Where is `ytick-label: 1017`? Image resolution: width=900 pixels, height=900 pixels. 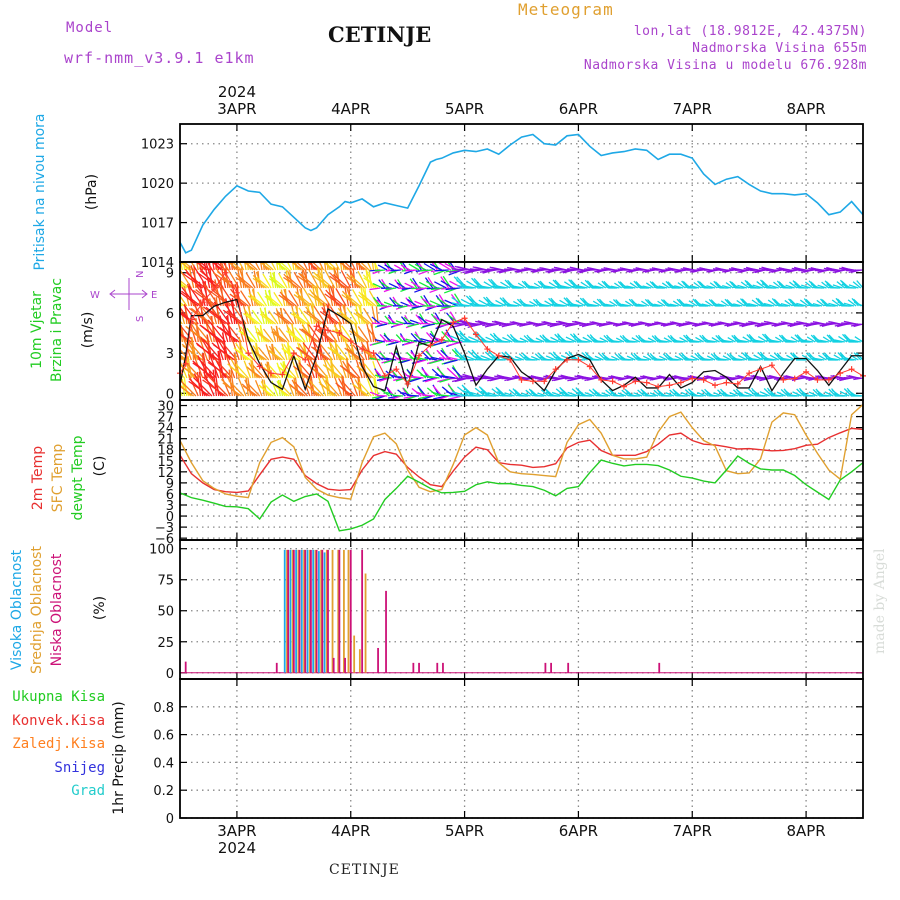
ytick-label: 1017 is located at coordinates (157, 224).